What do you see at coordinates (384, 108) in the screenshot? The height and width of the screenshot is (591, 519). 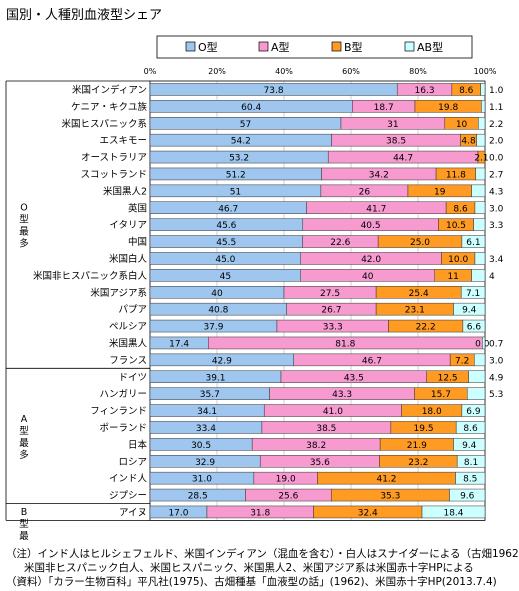 I see `value-label-2-2: 18.7` at bounding box center [384, 108].